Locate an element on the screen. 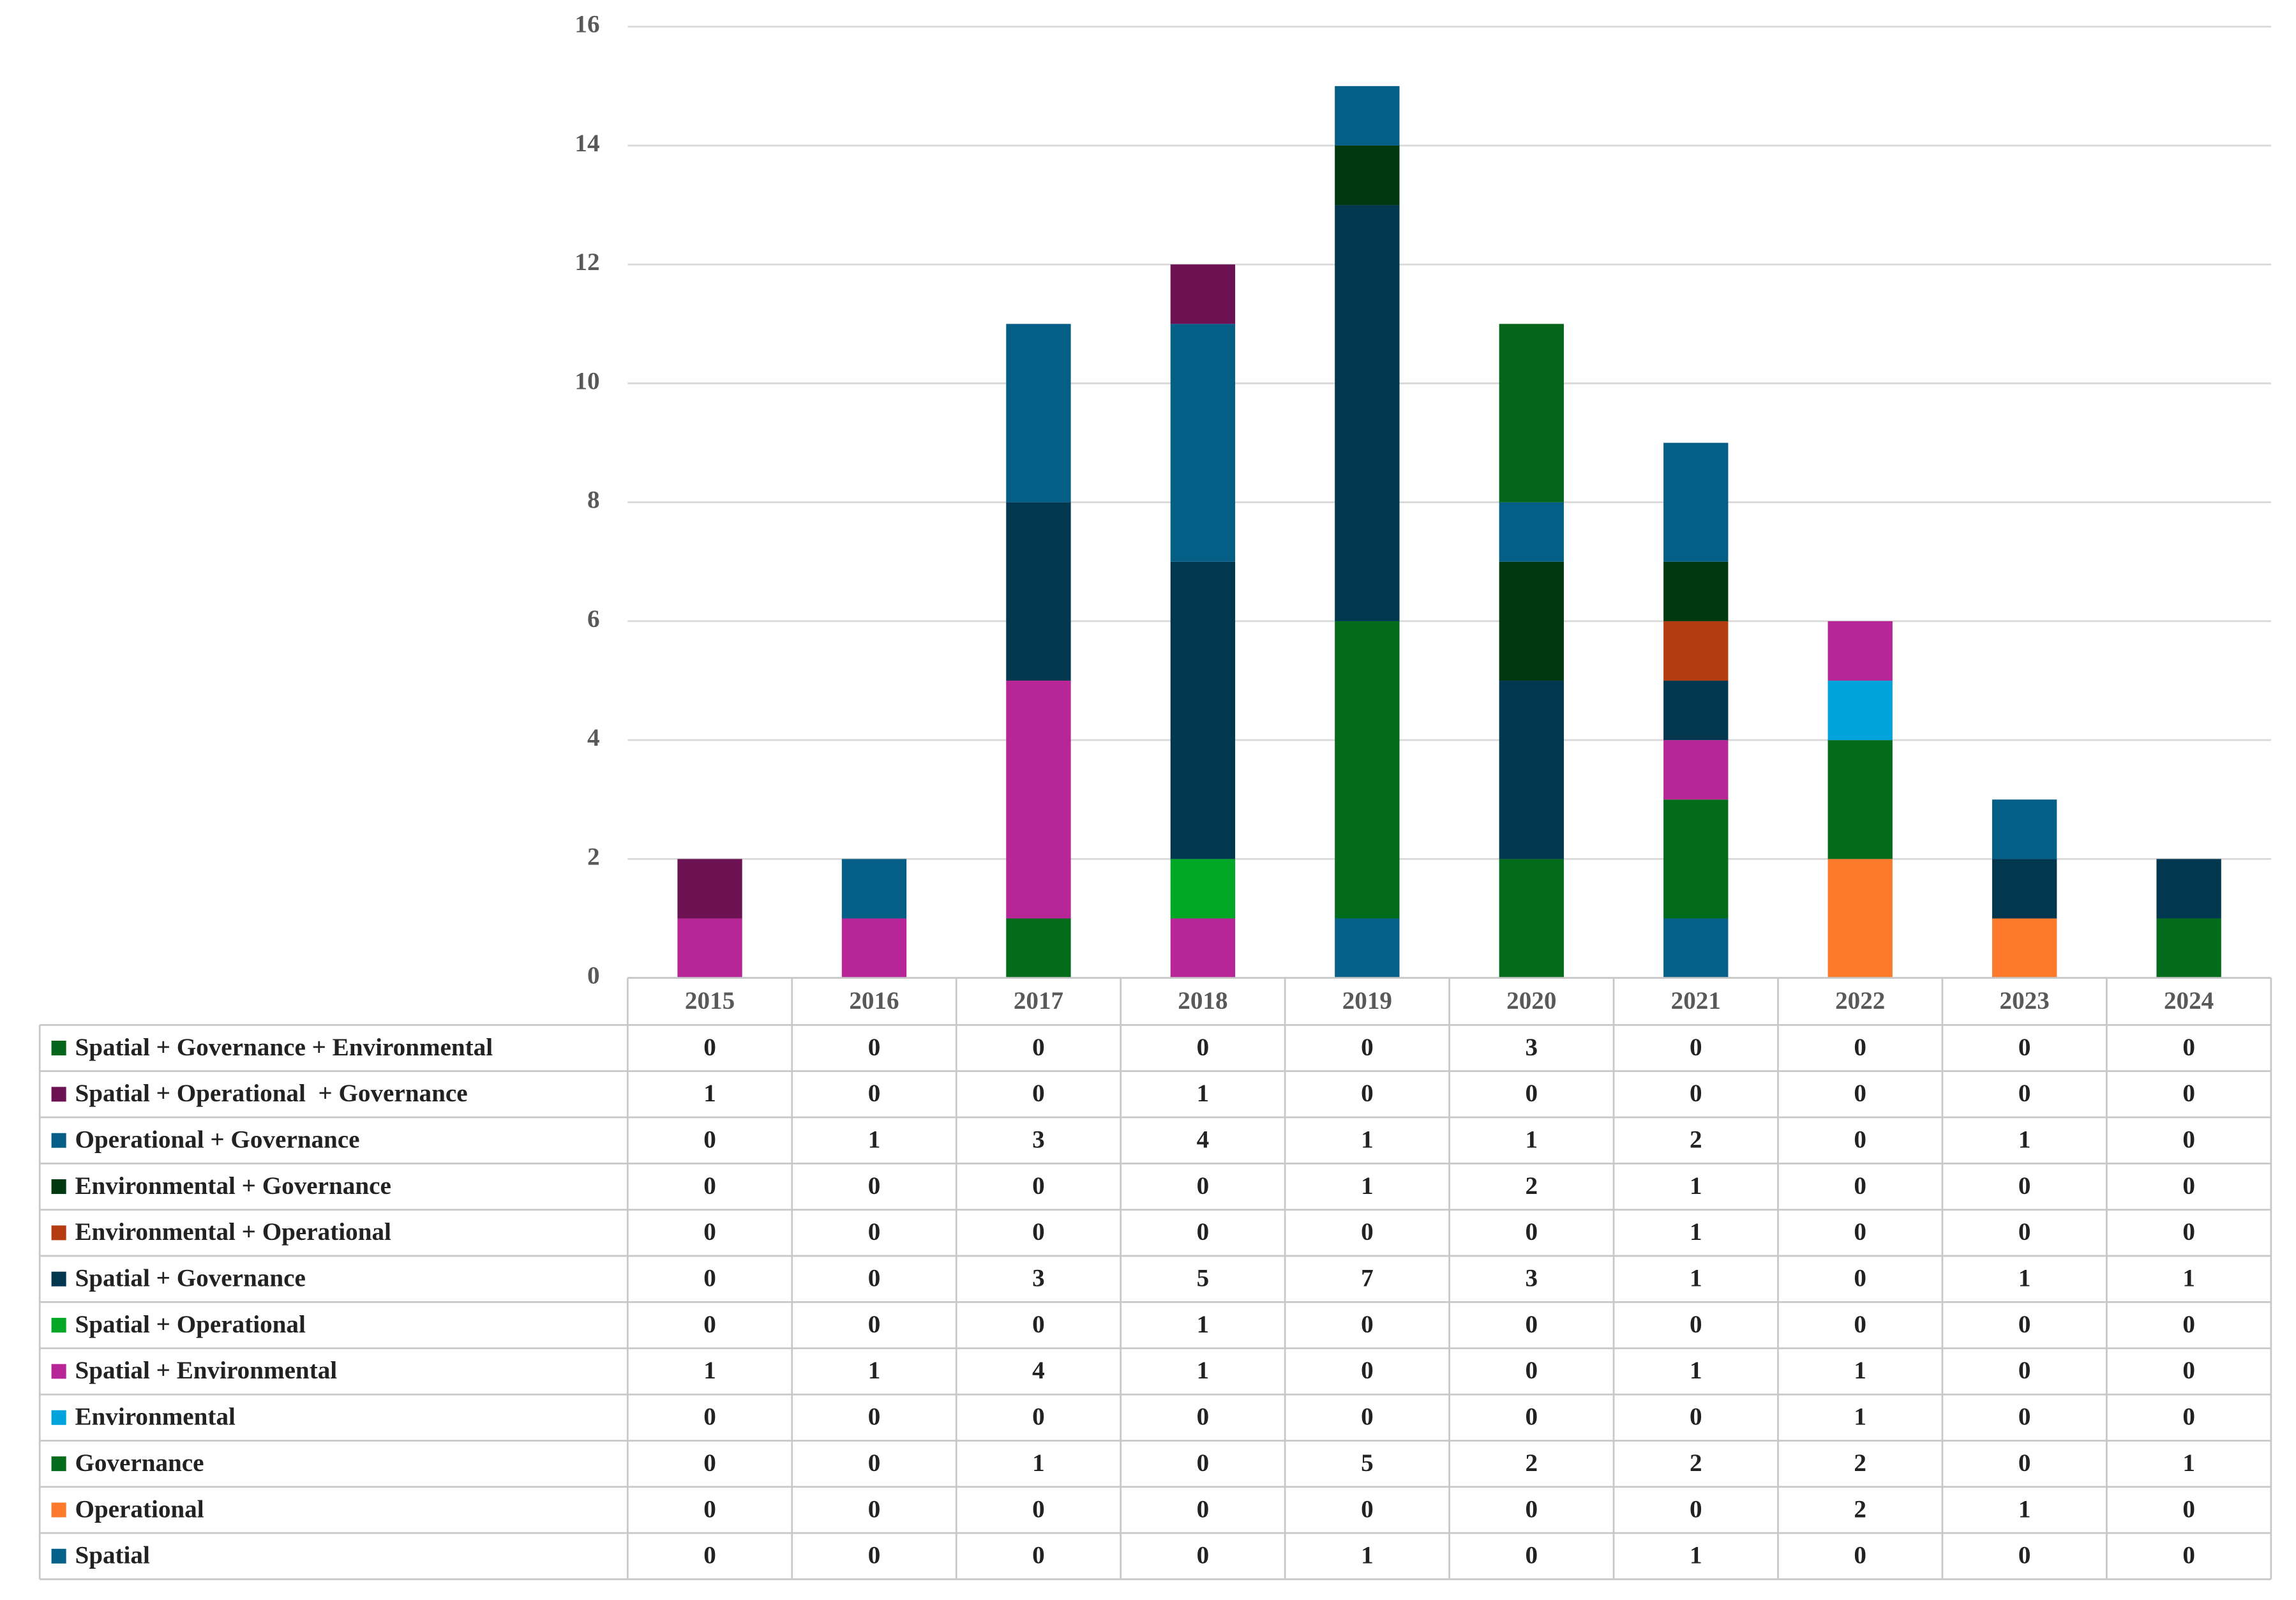 This screenshot has height=1600, width=2296. y-tick-label: 12 is located at coordinates (586, 262).